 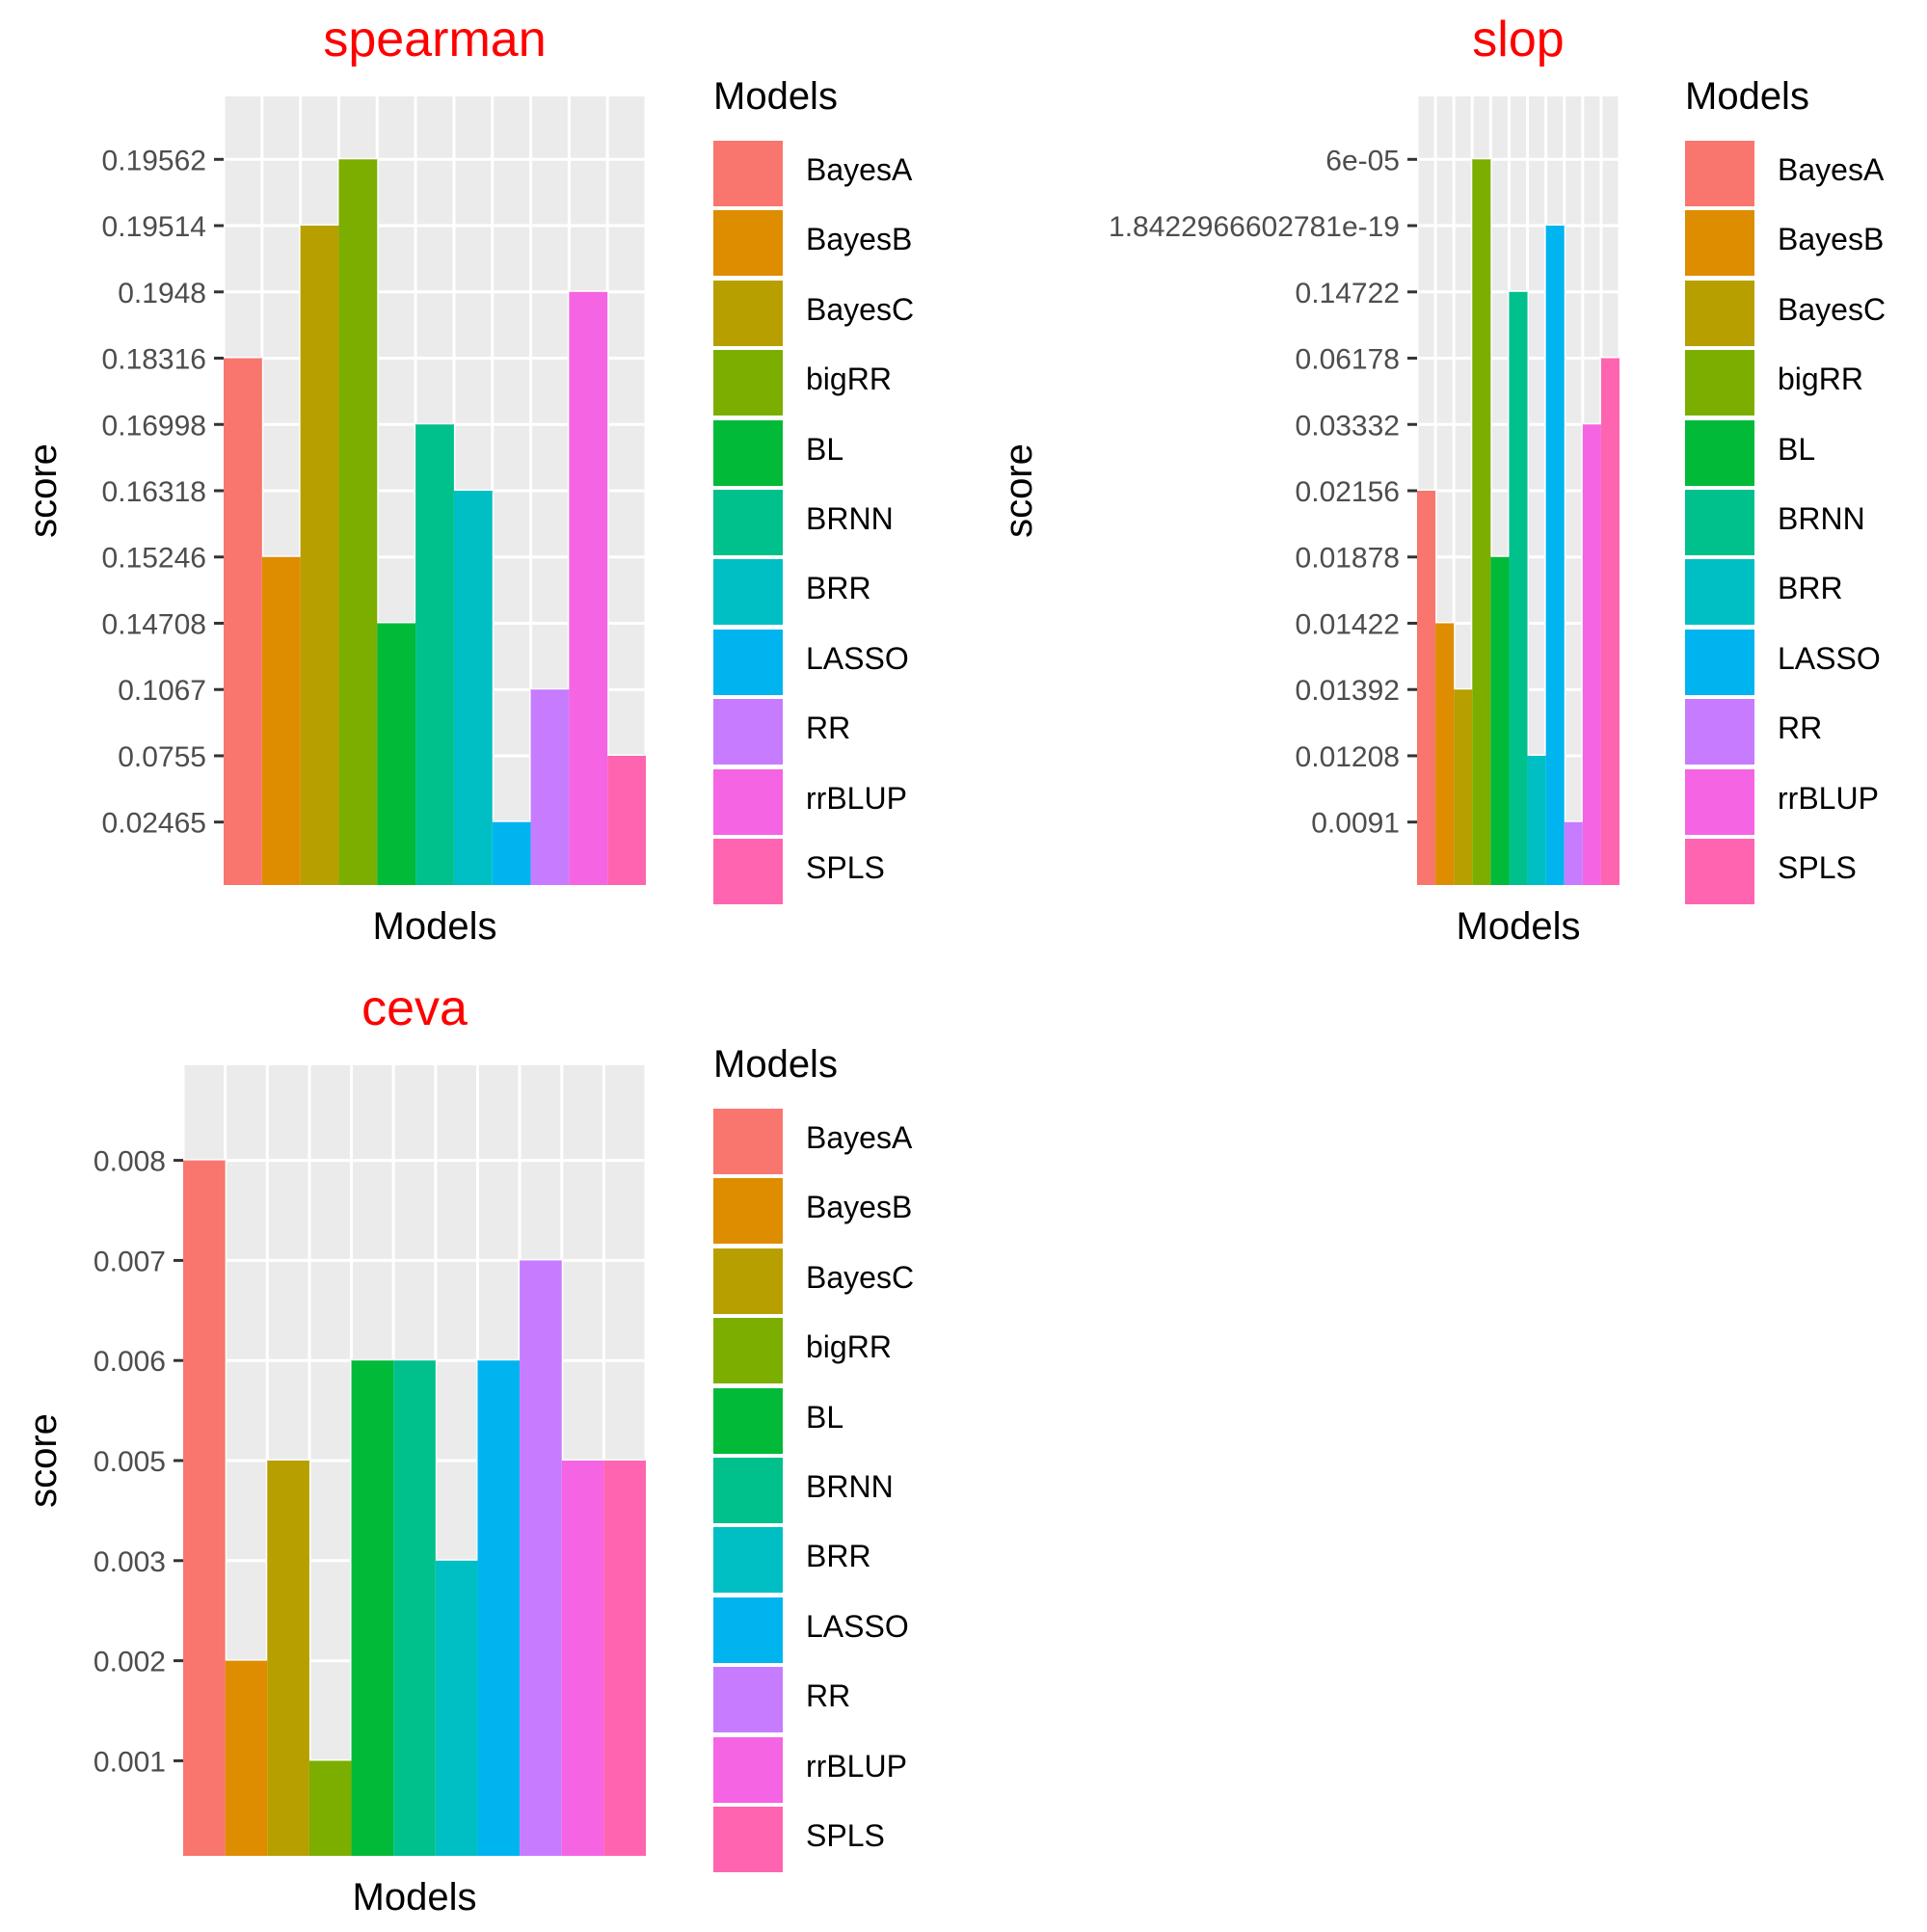 I want to click on y-tick-label: 0.06178, so click(x=1348, y=360).